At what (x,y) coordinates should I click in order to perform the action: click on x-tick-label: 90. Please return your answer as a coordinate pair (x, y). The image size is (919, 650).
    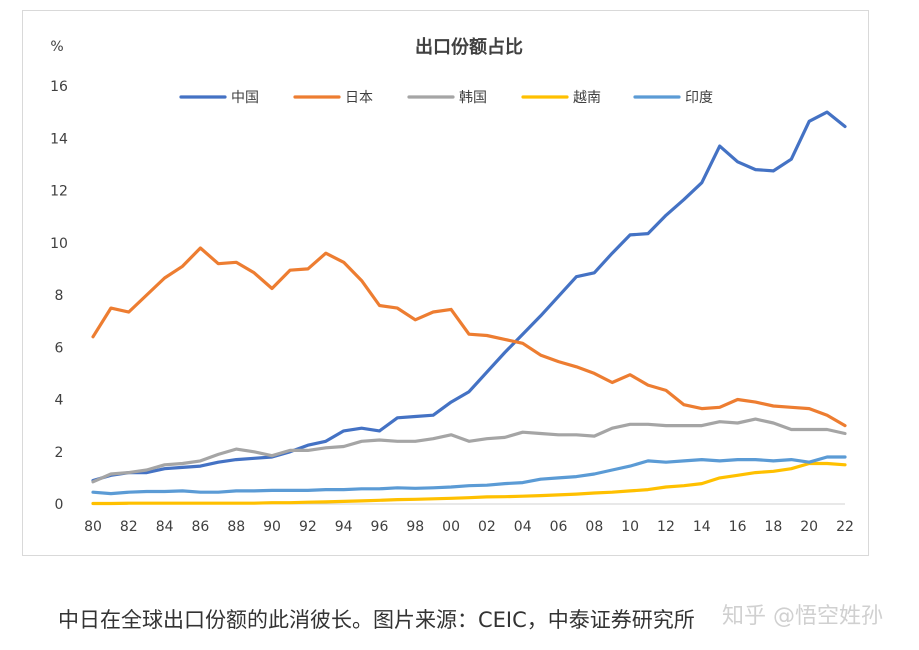
    Looking at the image, I should click on (272, 527).